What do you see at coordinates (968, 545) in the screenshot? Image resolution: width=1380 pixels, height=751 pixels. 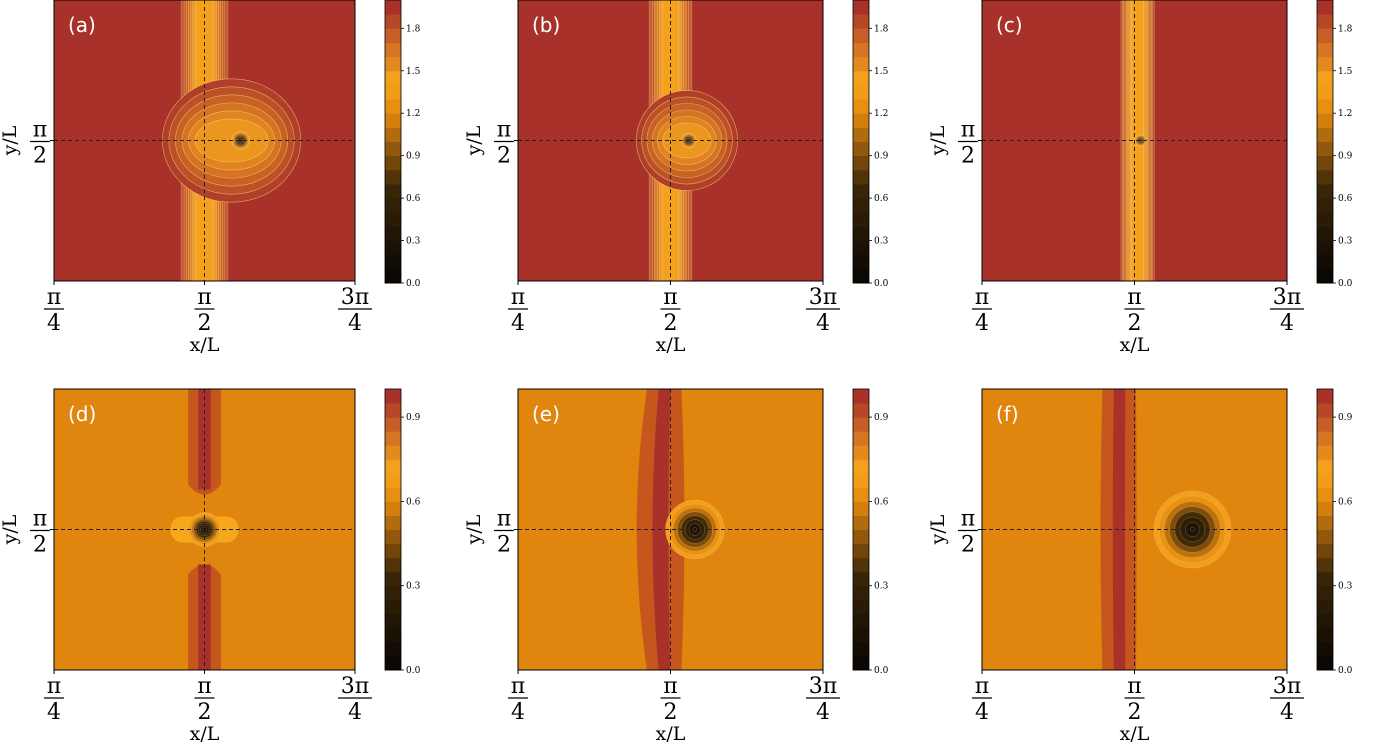 I see `y-tick-den: 2` at bounding box center [968, 545].